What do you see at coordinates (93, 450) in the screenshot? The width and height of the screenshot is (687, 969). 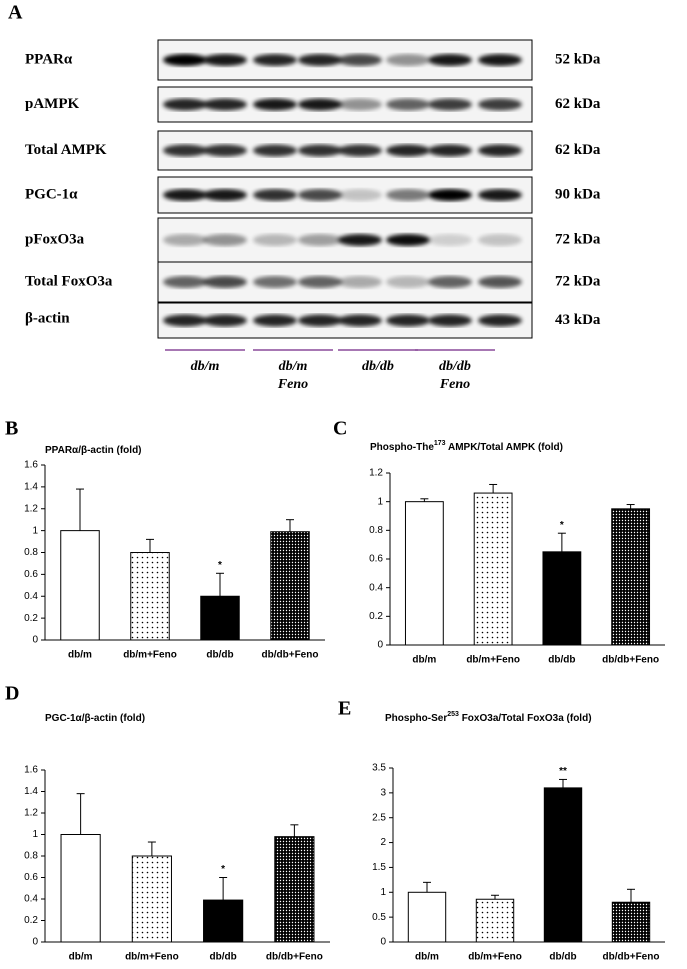 I see `chart-title: PPARα/β-actin (fold)` at bounding box center [93, 450].